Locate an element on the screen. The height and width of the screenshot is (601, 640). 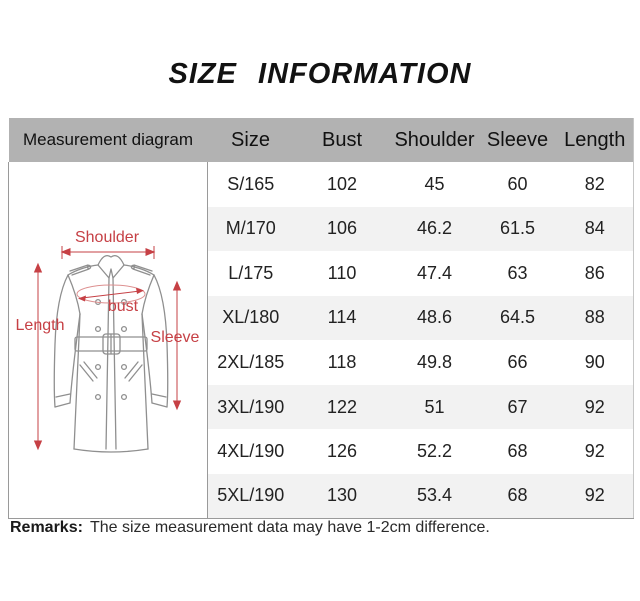
measurement-annotations: Shoulder Length bust Sleeve is located at coordinates (107, 340).